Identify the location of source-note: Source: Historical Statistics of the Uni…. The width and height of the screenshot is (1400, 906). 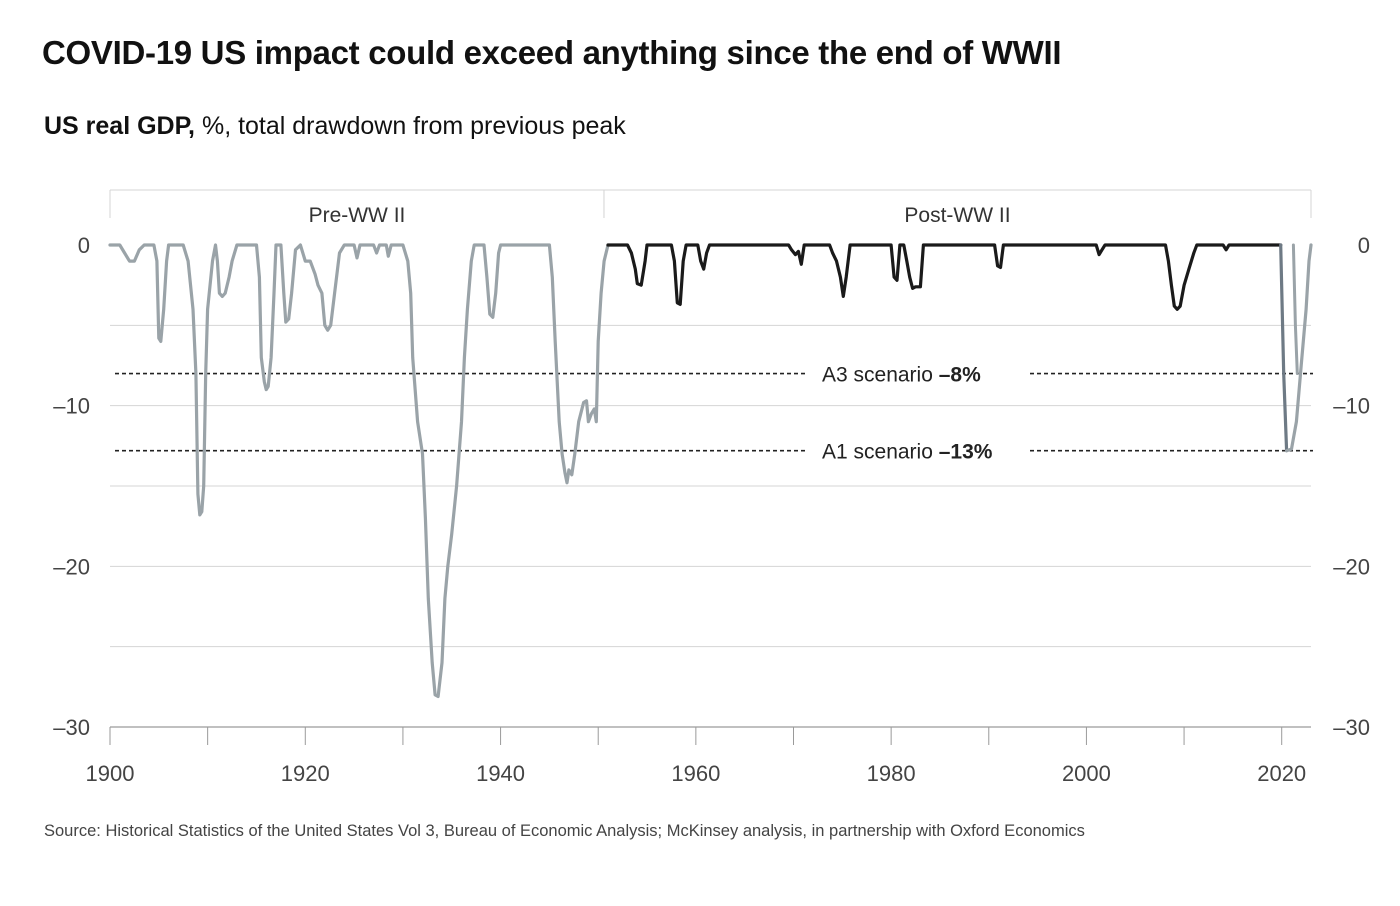
(564, 831).